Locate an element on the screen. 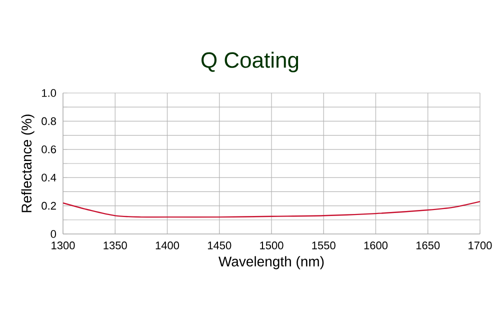  x-tick-label: 1550 is located at coordinates (324, 246).